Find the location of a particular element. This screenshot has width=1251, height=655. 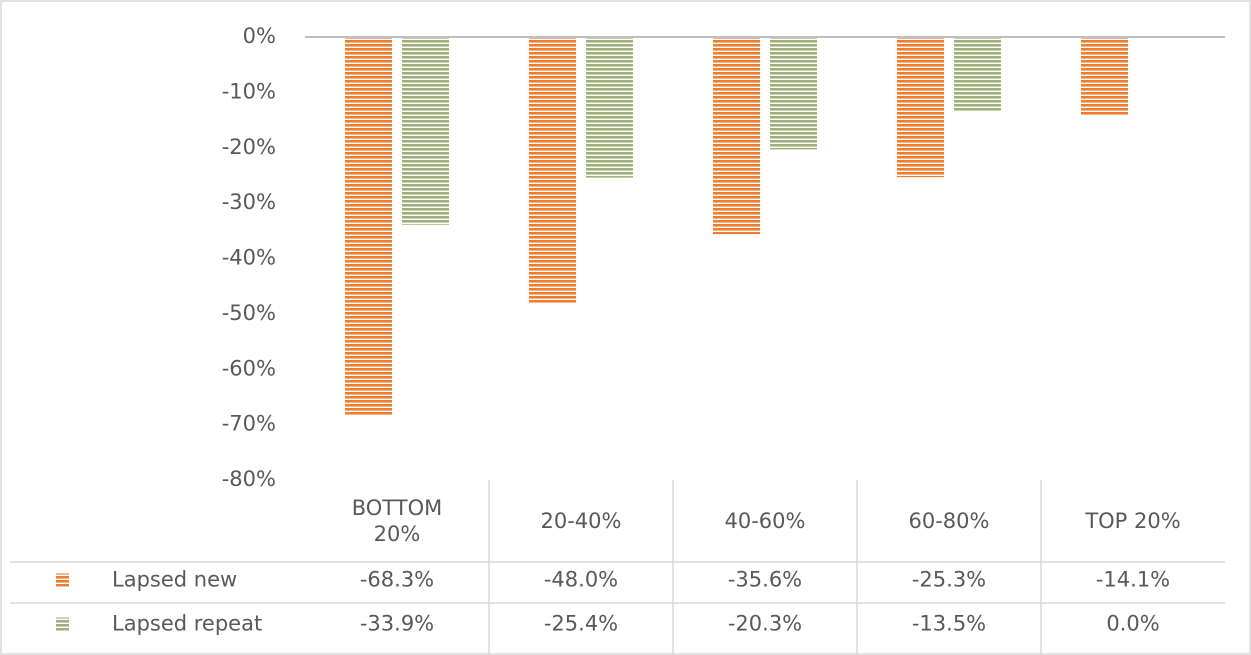

data-label: -33.9% is located at coordinates (397, 624).